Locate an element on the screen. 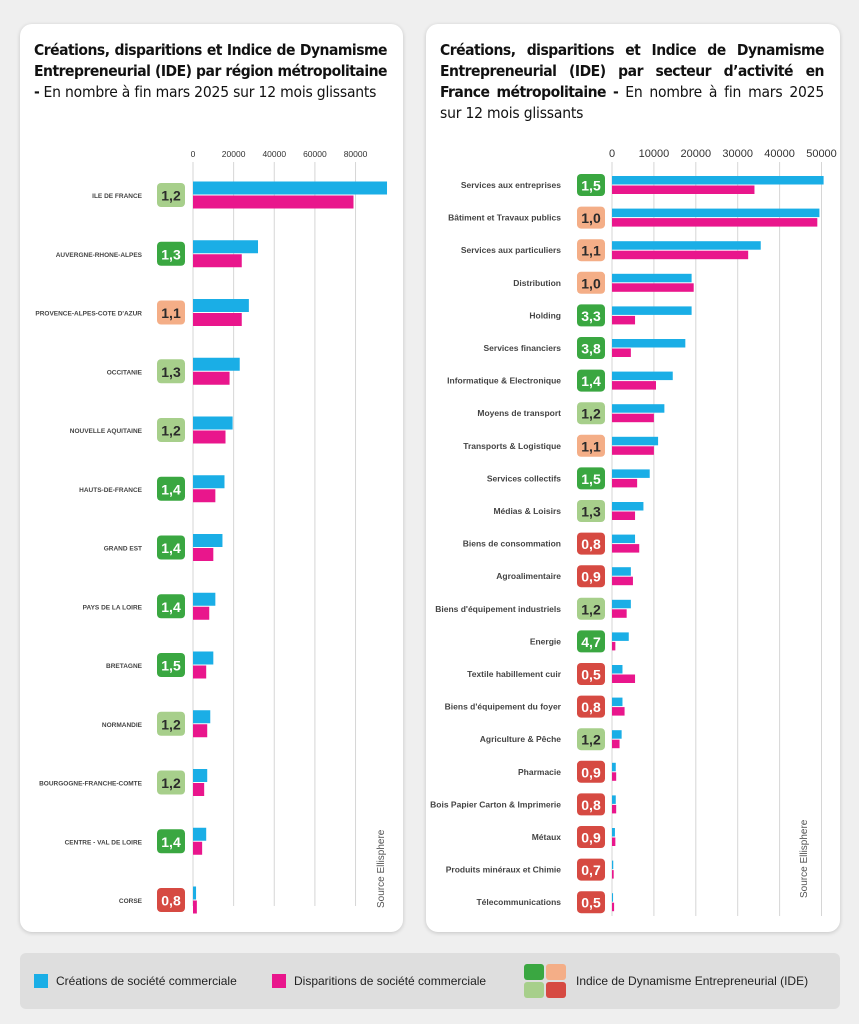 This screenshot has height=1024, width=859. category-label: Bâtiment et Travaux publics is located at coordinates (504, 218).